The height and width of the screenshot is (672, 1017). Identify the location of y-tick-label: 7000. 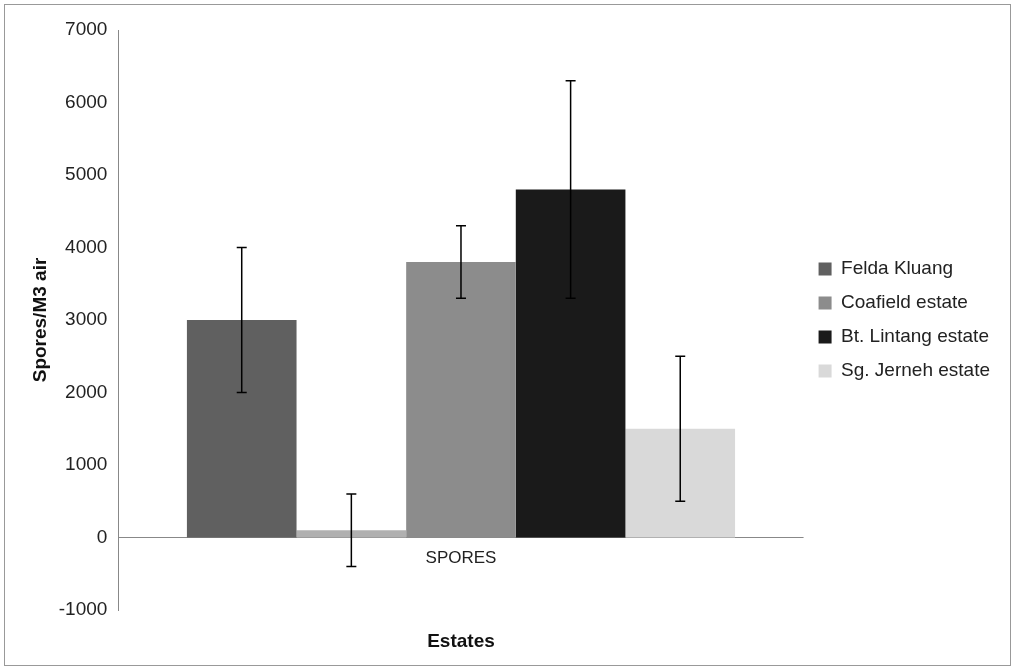
(86, 29).